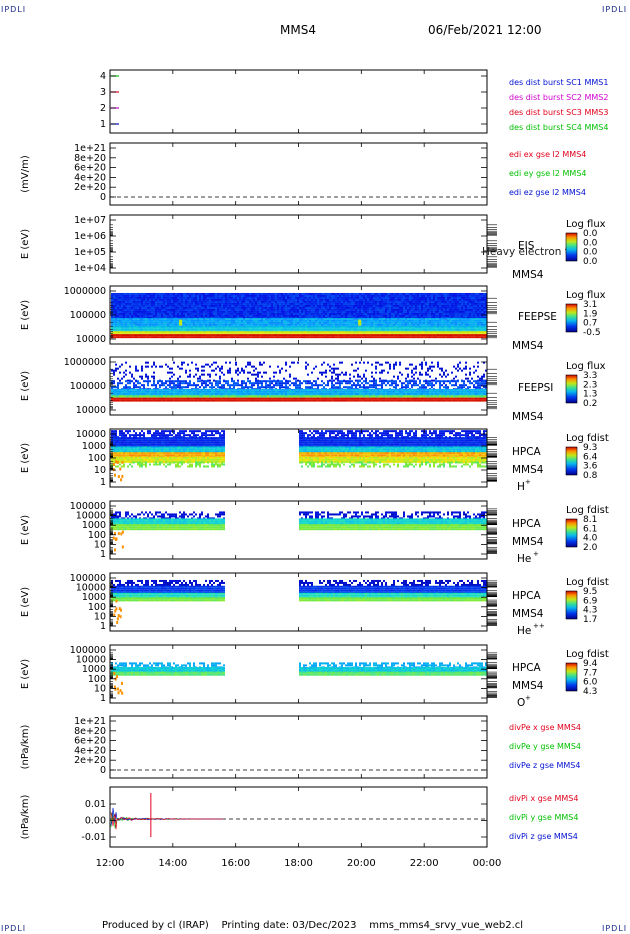  I want to click on colorbar-value: 0.7, so click(590, 324).